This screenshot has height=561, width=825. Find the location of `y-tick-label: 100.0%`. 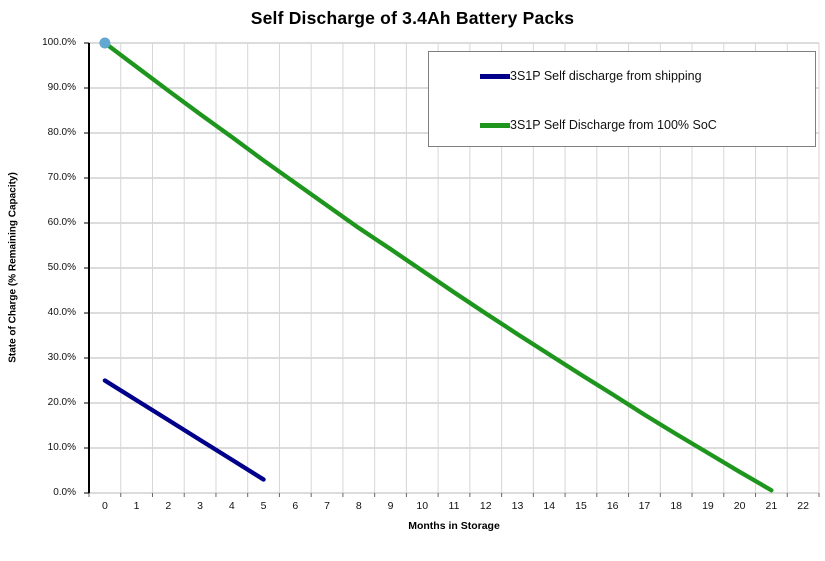

y-tick-label: 100.0% is located at coordinates (59, 42).